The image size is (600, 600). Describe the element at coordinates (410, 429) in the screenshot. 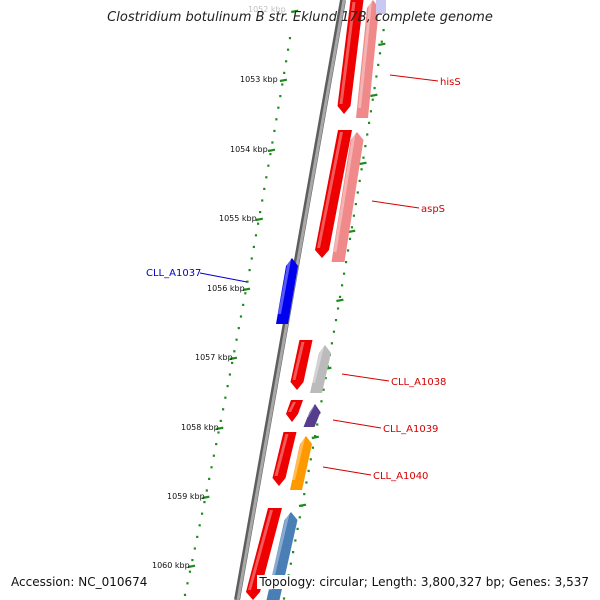

I see `gene-label-CLL_A1039: CLL_A1039` at that location.